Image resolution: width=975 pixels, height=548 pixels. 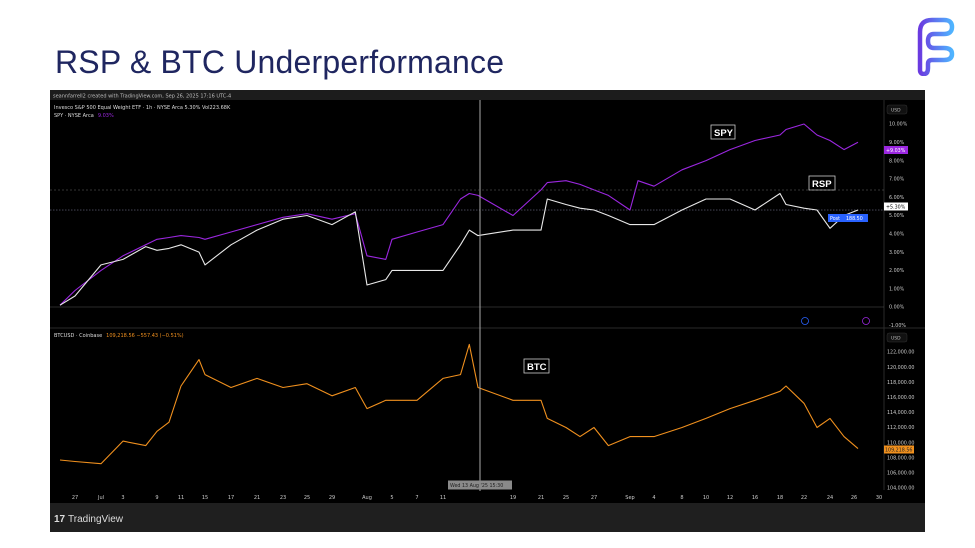 I want to click on y-tick-label-top: 4.00%, so click(x=897, y=235).